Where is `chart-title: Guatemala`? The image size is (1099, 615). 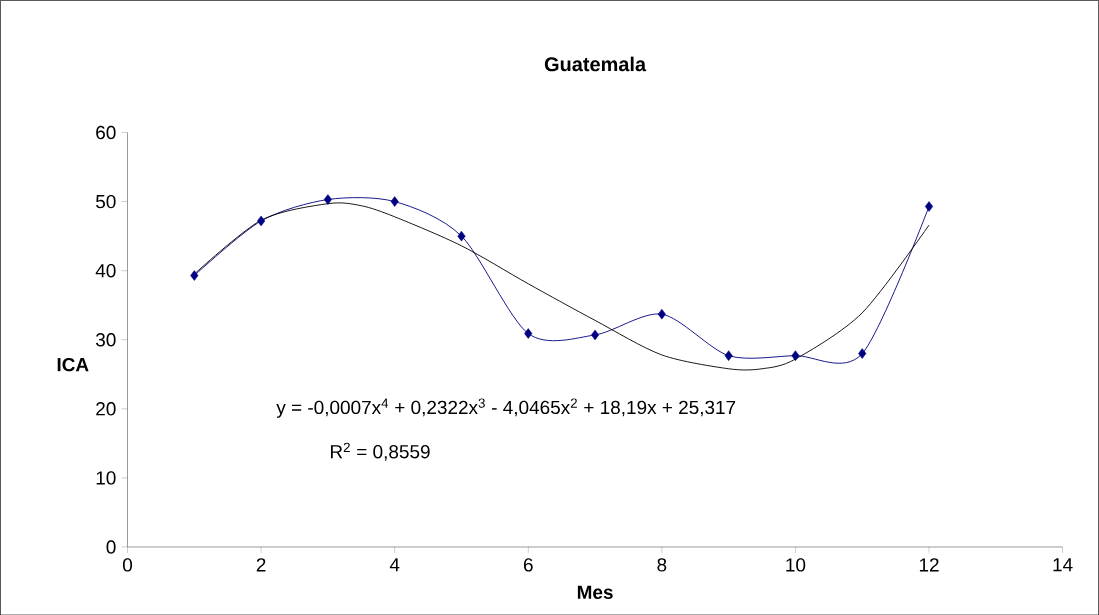 chart-title: Guatemala is located at coordinates (595, 64).